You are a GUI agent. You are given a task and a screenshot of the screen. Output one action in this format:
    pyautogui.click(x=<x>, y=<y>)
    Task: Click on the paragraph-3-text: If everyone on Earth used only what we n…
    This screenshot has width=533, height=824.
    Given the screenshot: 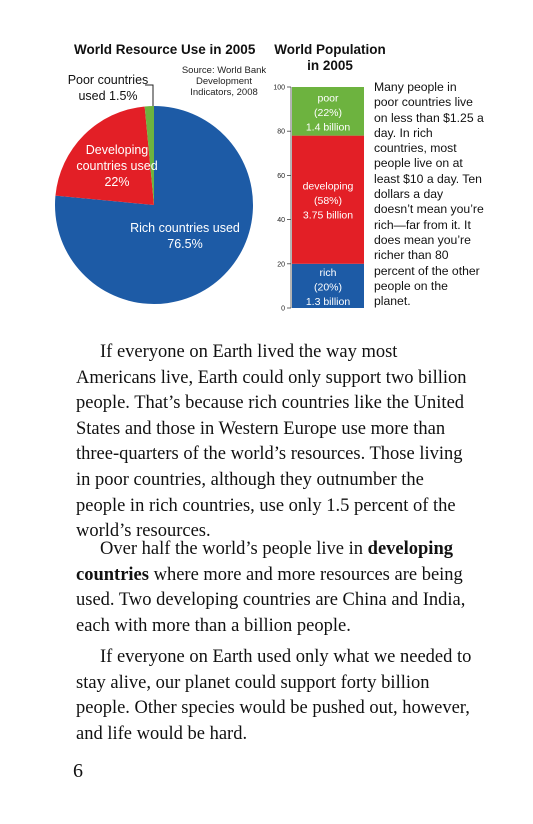 What is the action you would take?
    pyautogui.click(x=274, y=695)
    